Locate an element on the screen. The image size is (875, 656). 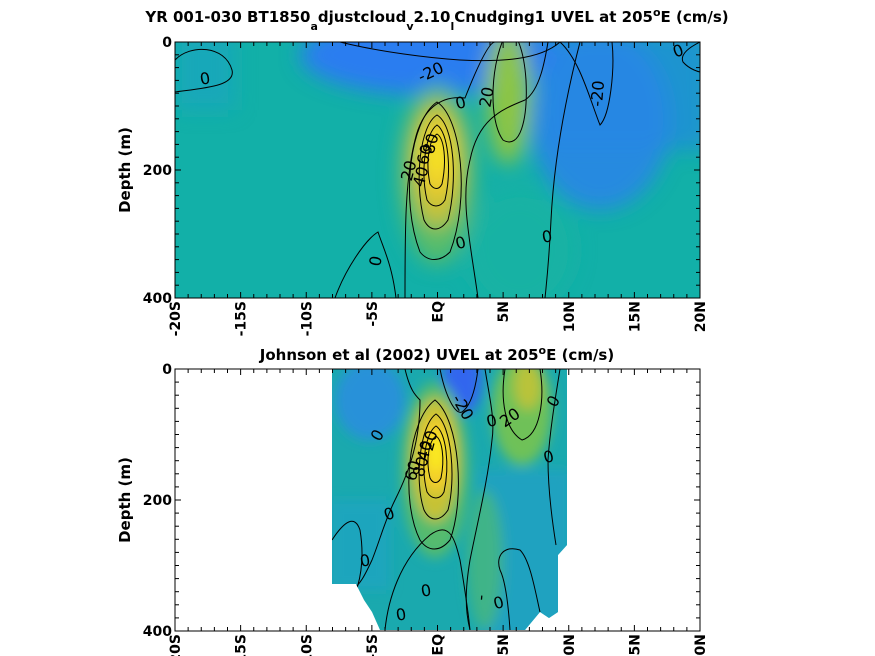
top-contour-zero-deep-south is located at coordinates (365, 264).